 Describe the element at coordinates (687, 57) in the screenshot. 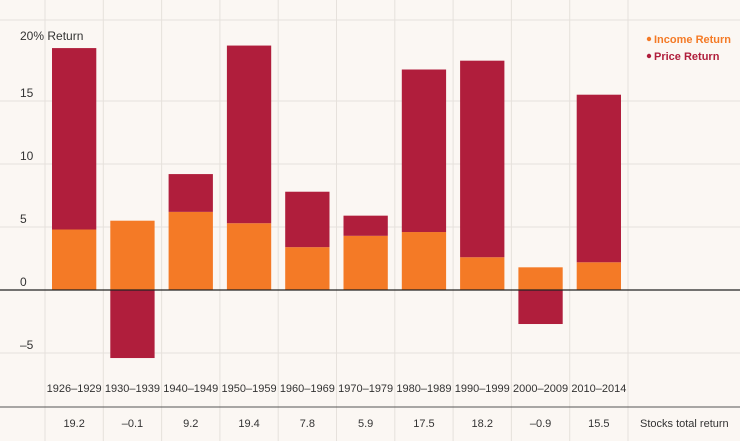

I see `legend-price-label: Price Return` at that location.